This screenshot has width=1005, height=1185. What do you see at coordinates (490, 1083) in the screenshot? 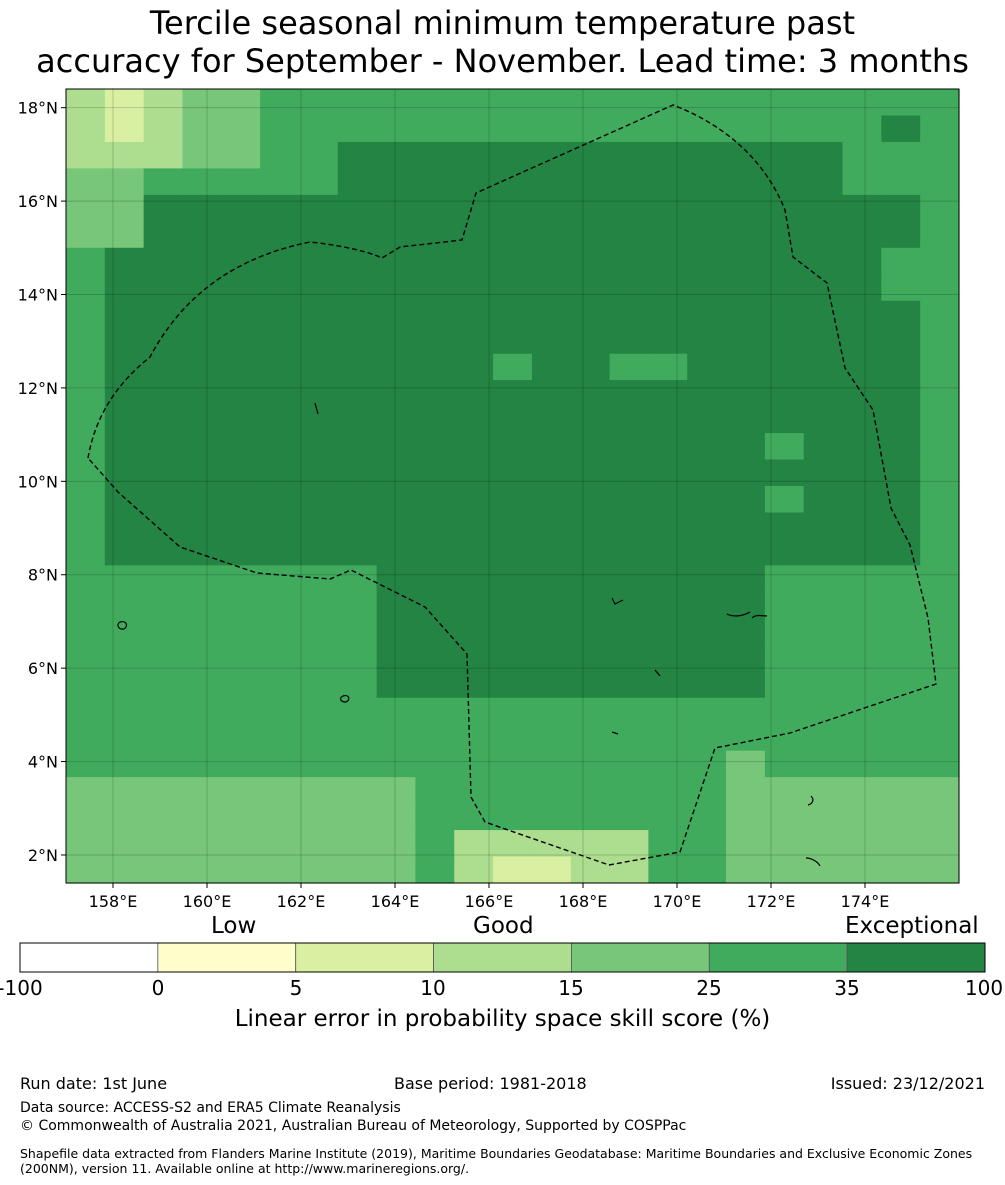
I see `base-period: Base period: 1981-2018` at bounding box center [490, 1083].